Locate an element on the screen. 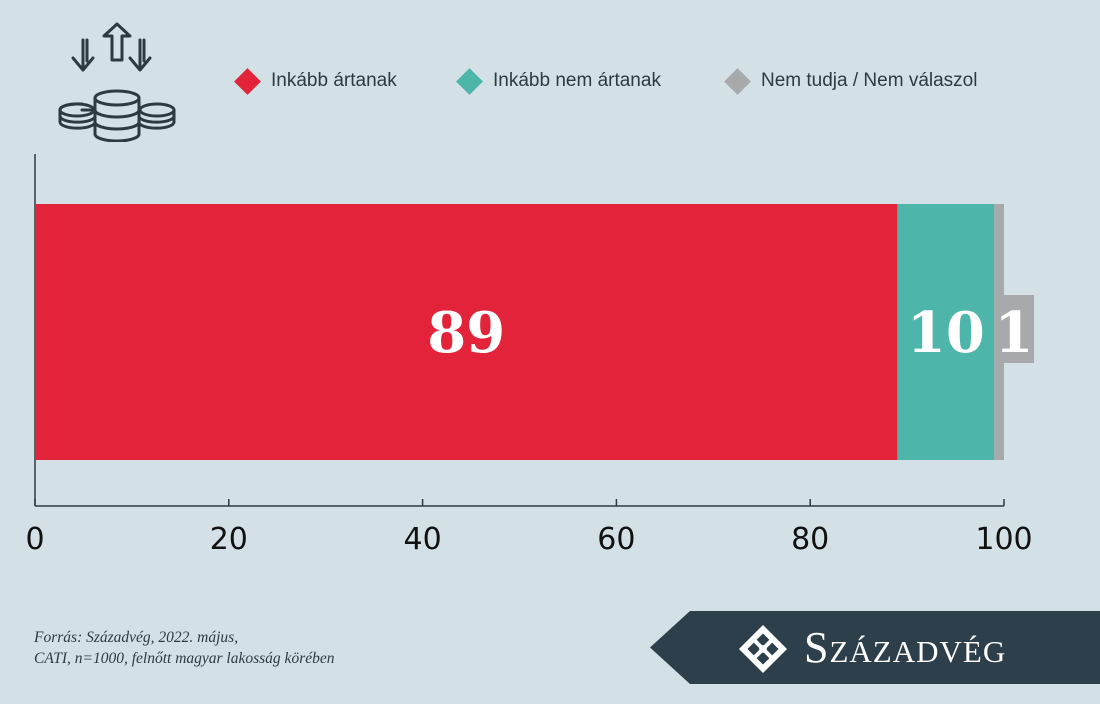  data-label-box is located at coordinates (1015, 329).